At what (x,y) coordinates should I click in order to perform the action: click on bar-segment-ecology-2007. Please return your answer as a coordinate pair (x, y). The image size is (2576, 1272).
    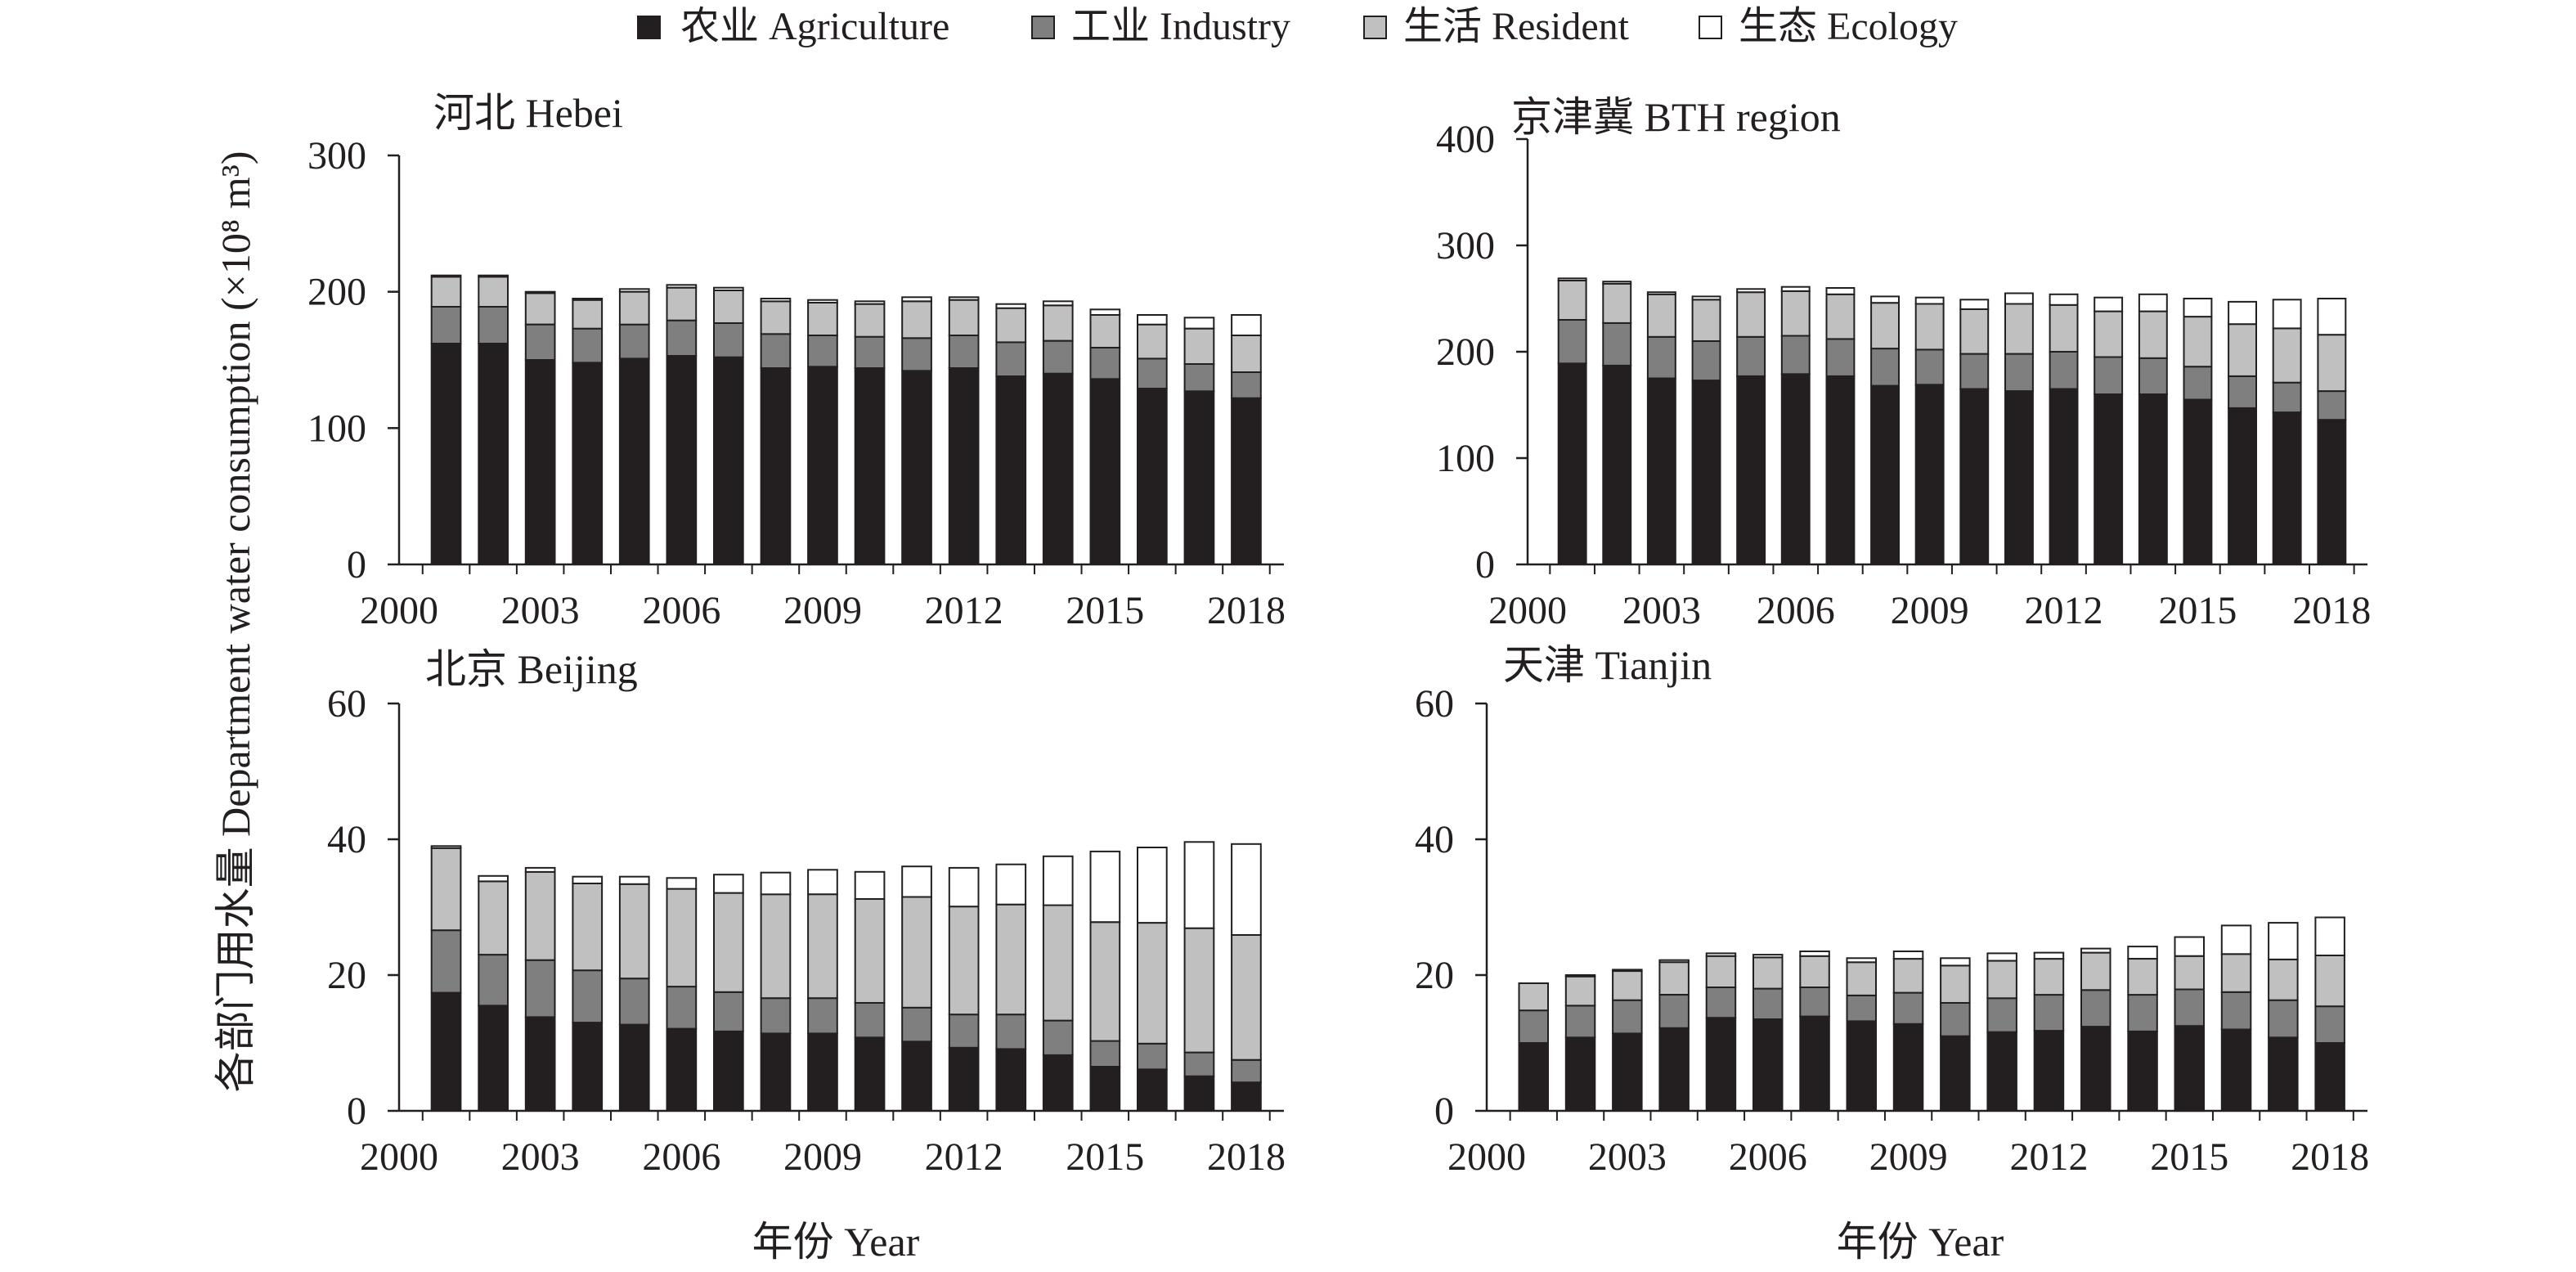
    Looking at the image, I should click on (729, 289).